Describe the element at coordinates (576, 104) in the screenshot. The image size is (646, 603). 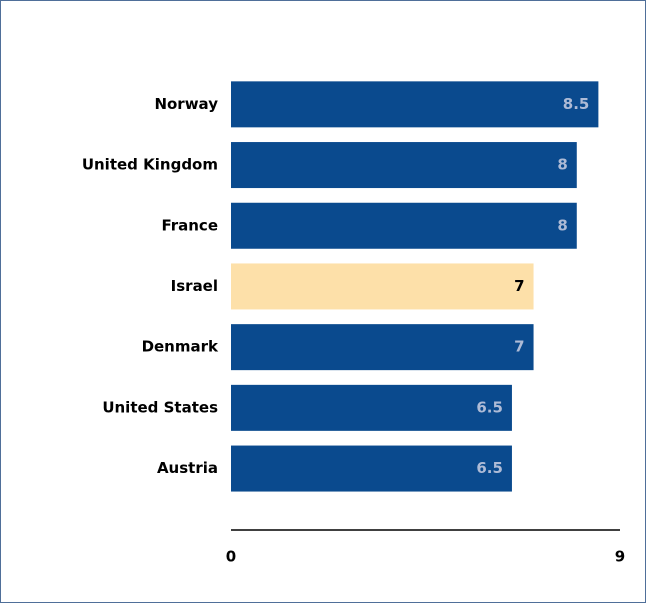
I see `value-label: 8.5` at that location.